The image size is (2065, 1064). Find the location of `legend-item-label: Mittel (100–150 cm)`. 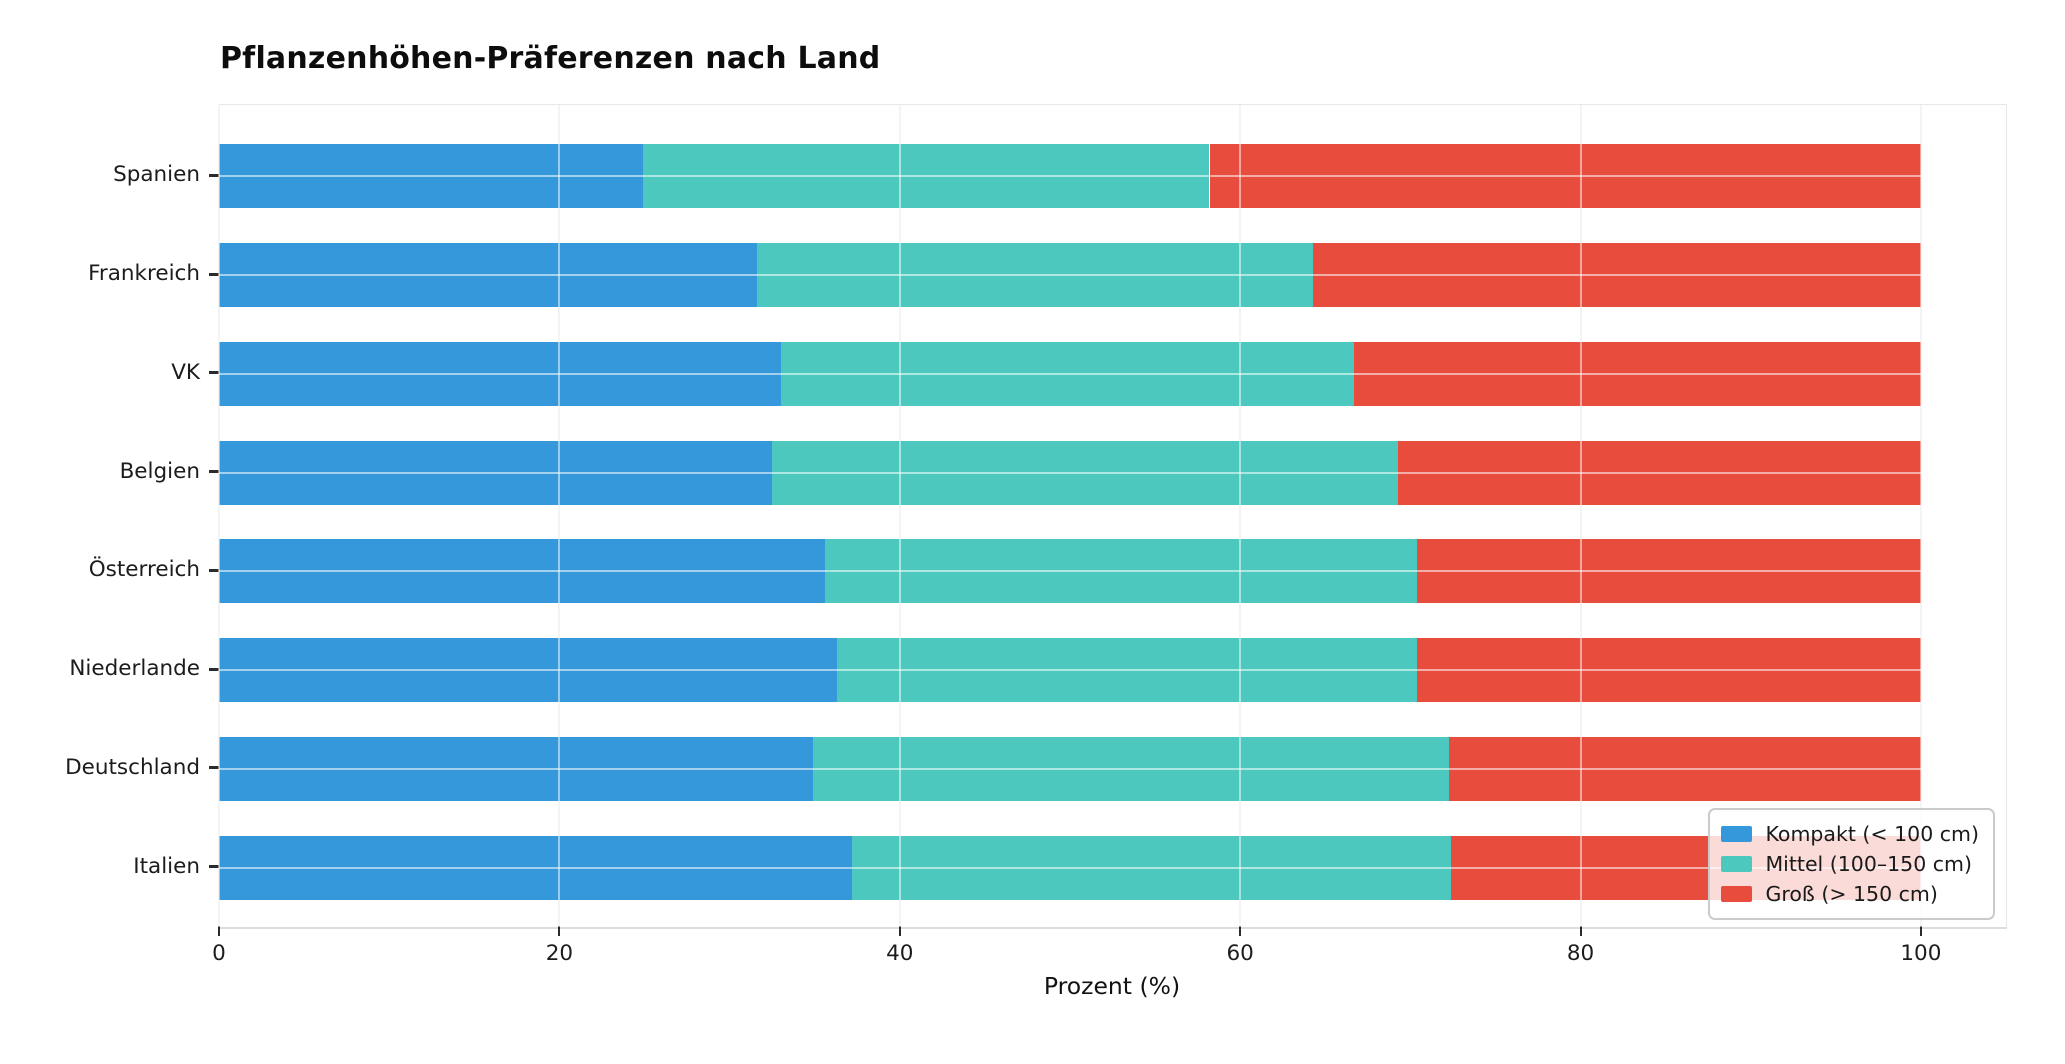

legend-item-label: Mittel (100–150 cm) is located at coordinates (1869, 864).